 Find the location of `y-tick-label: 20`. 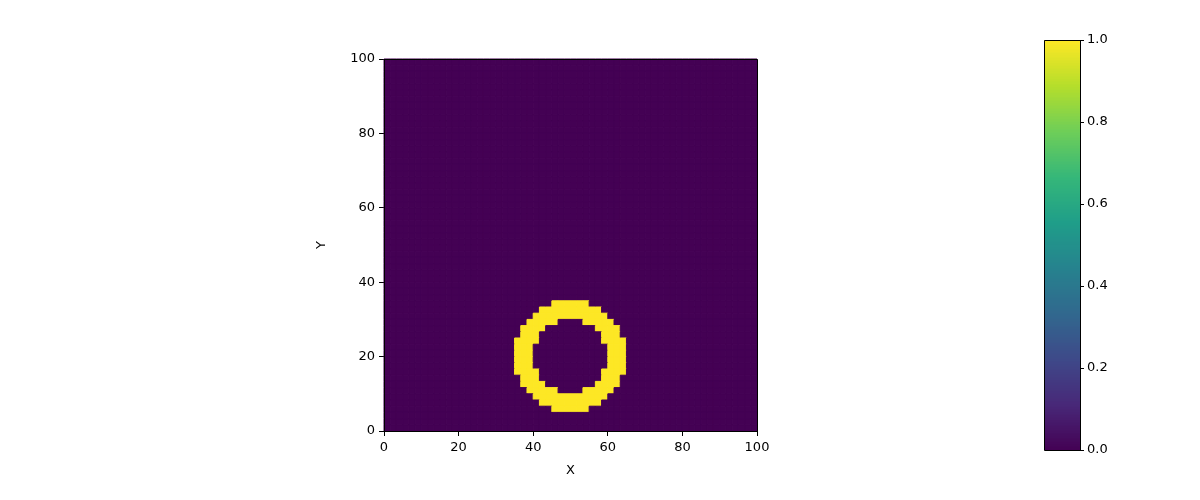

y-tick-label: 20 is located at coordinates (366, 355).